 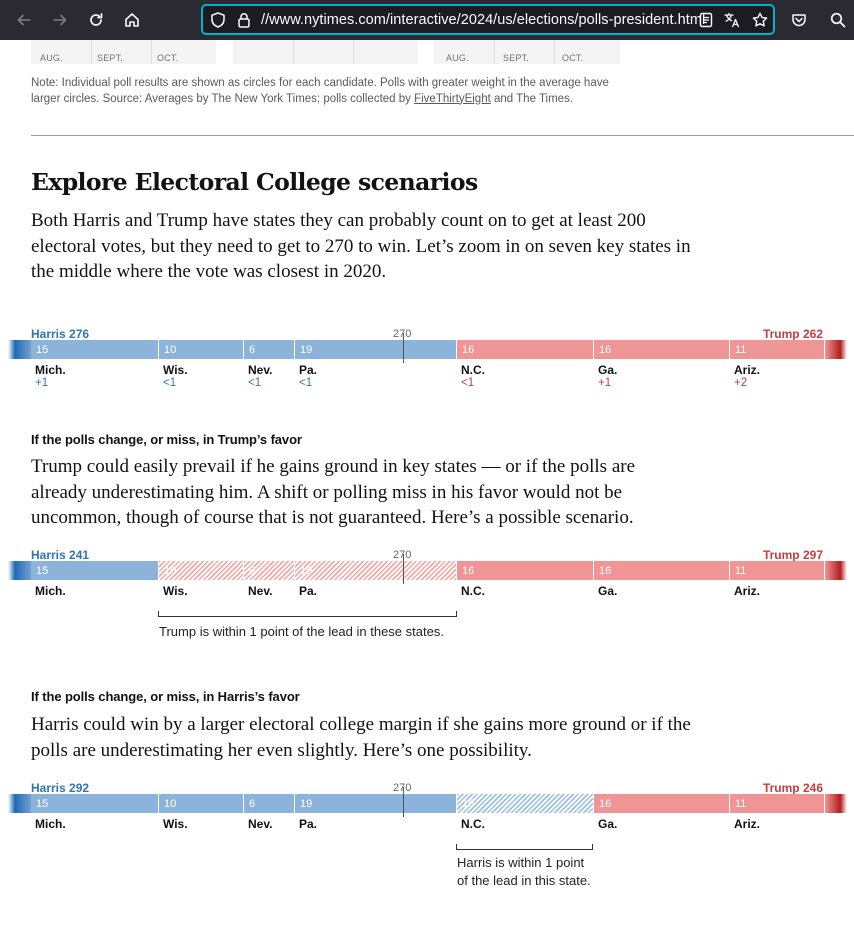 I want to click on poll-margin: +1, so click(x=42, y=383).